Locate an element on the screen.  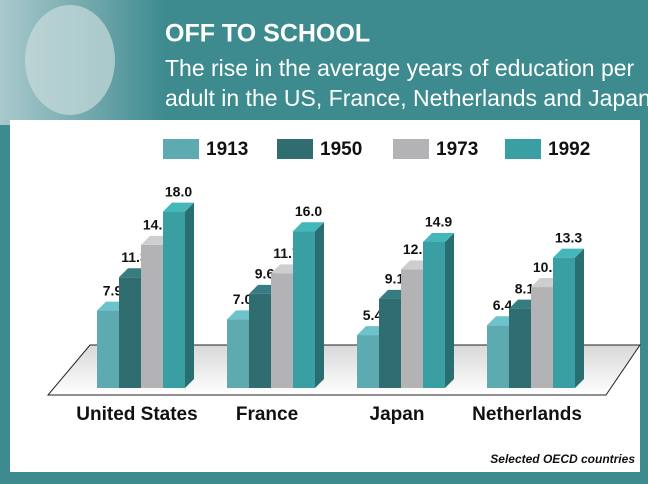
x-tick-label: France is located at coordinates (267, 414).